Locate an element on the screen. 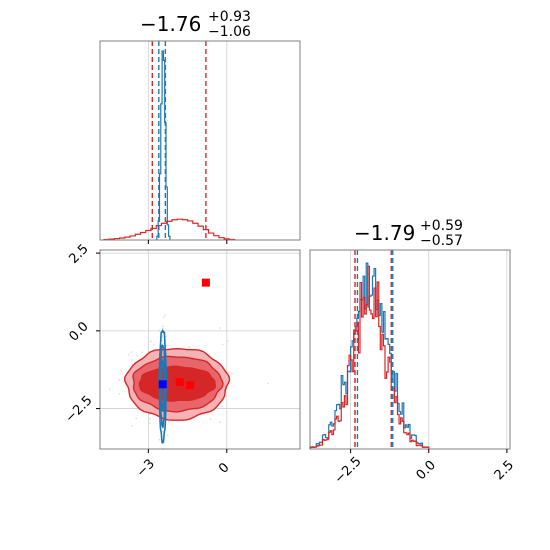  right-panel-frame is located at coordinates (410, 349).